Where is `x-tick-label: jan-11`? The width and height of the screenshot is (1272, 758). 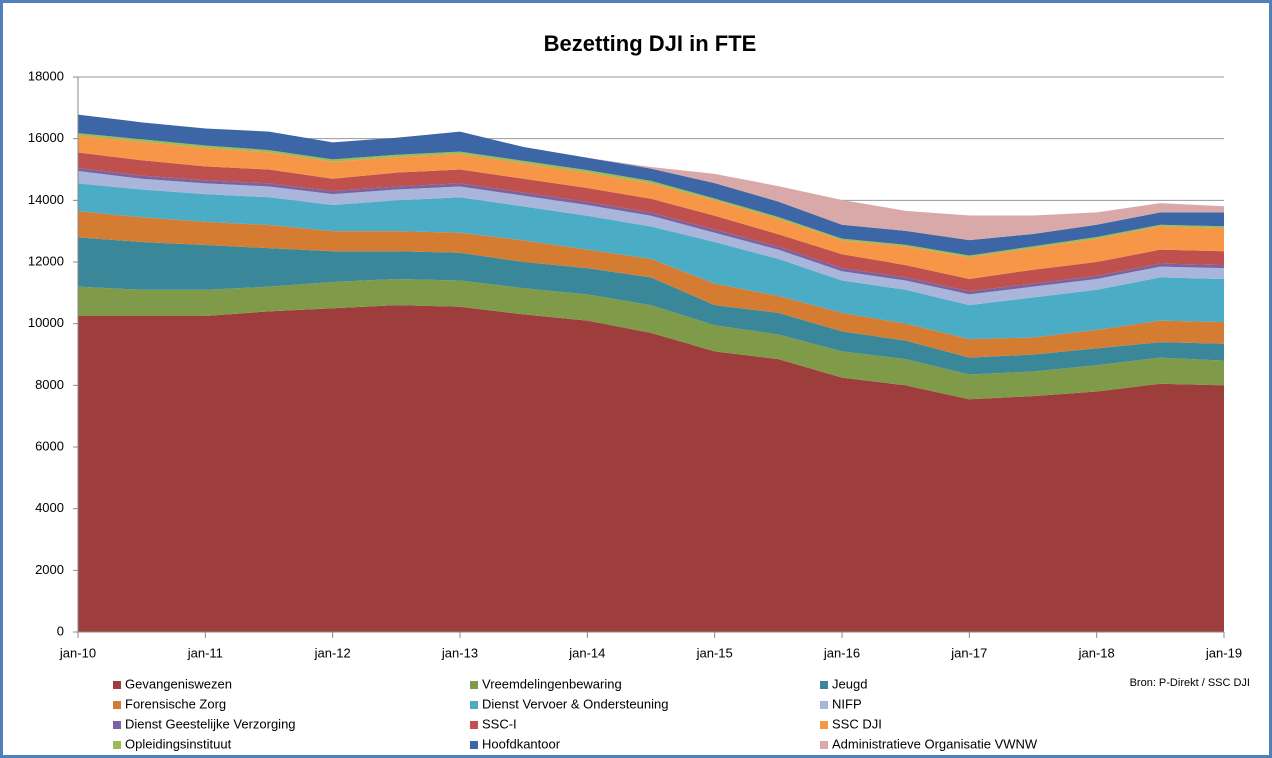 x-tick-label: jan-11 is located at coordinates (205, 652).